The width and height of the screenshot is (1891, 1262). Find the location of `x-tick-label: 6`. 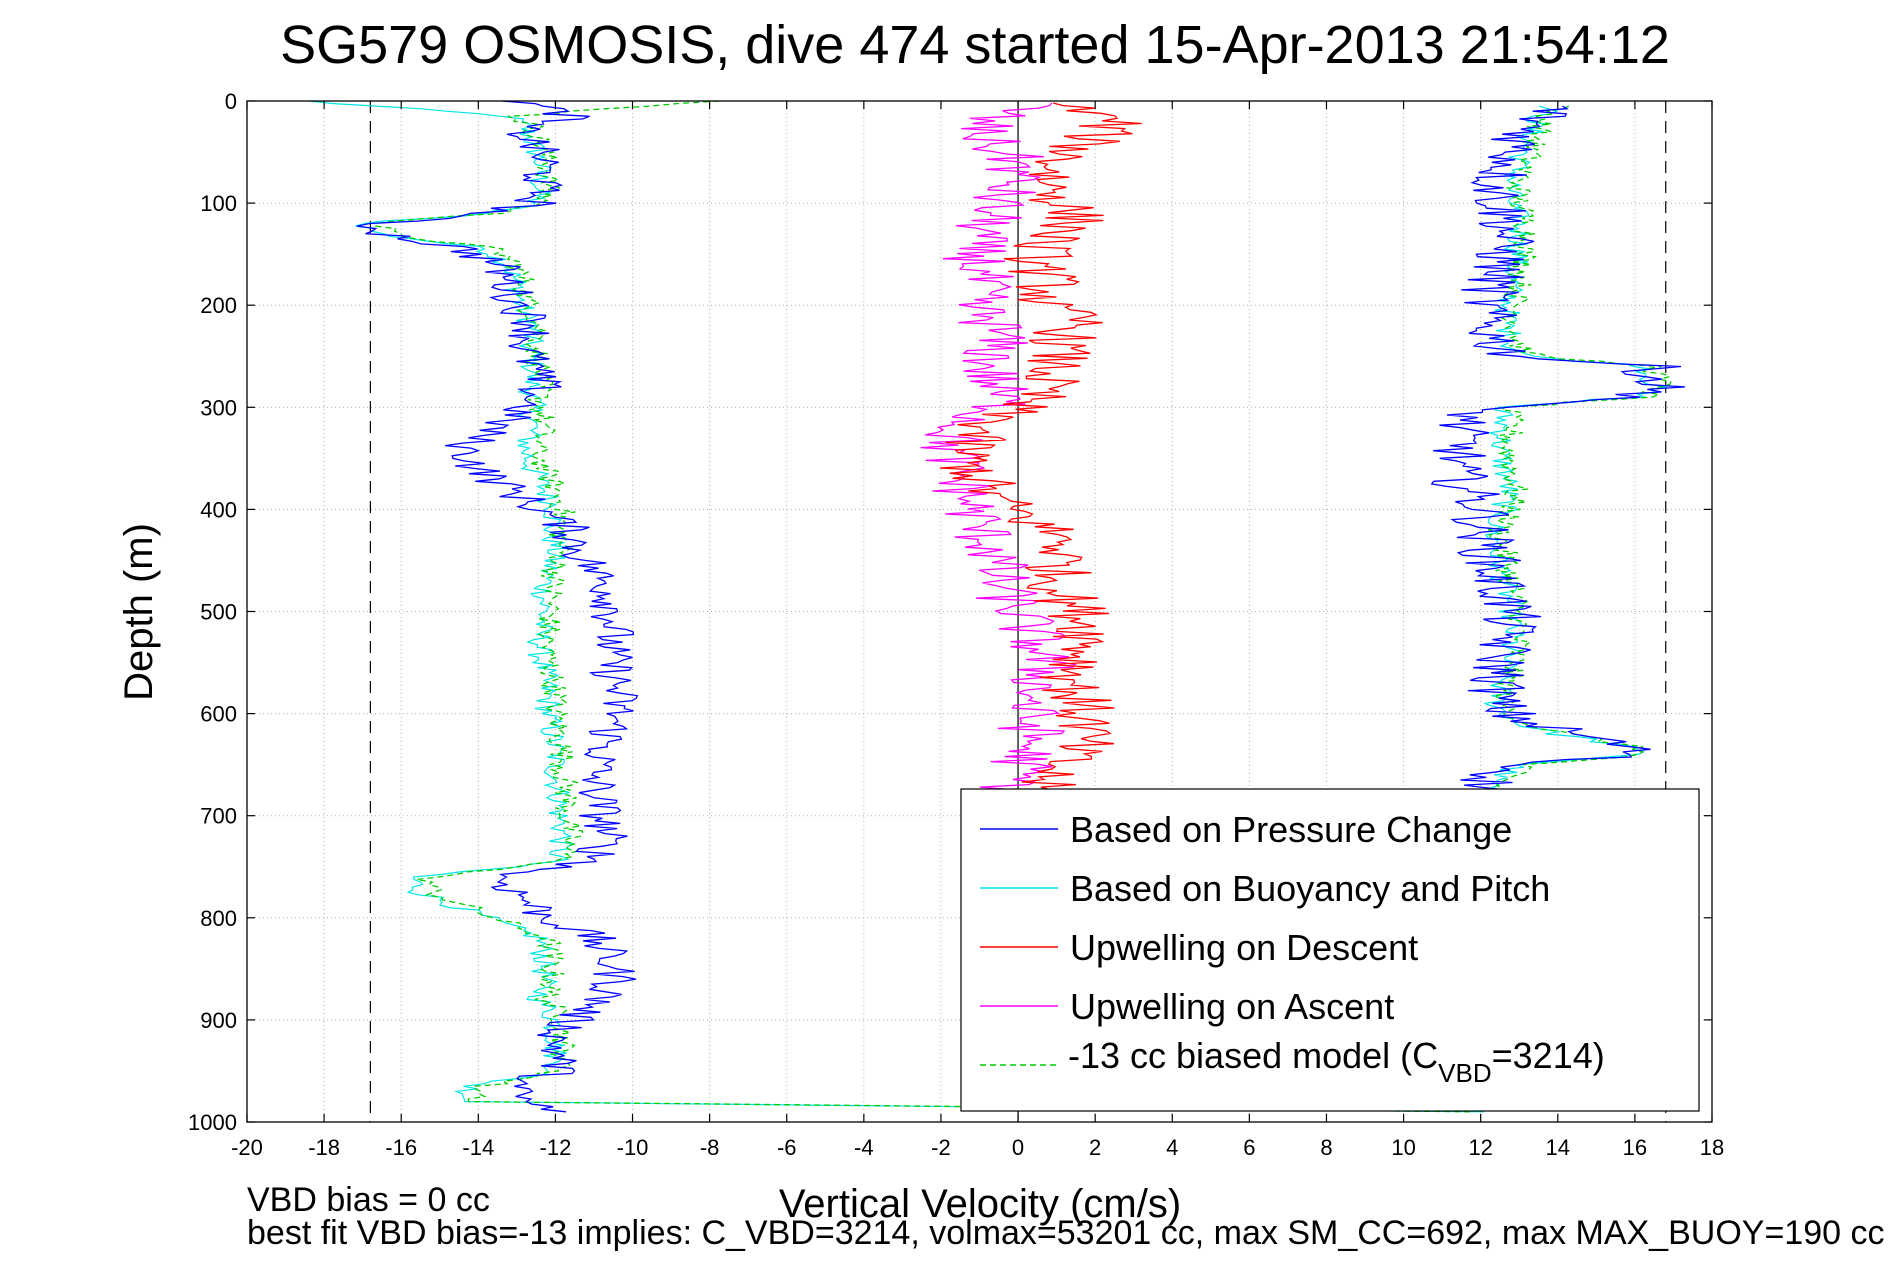

x-tick-label: 6 is located at coordinates (1249, 1147).